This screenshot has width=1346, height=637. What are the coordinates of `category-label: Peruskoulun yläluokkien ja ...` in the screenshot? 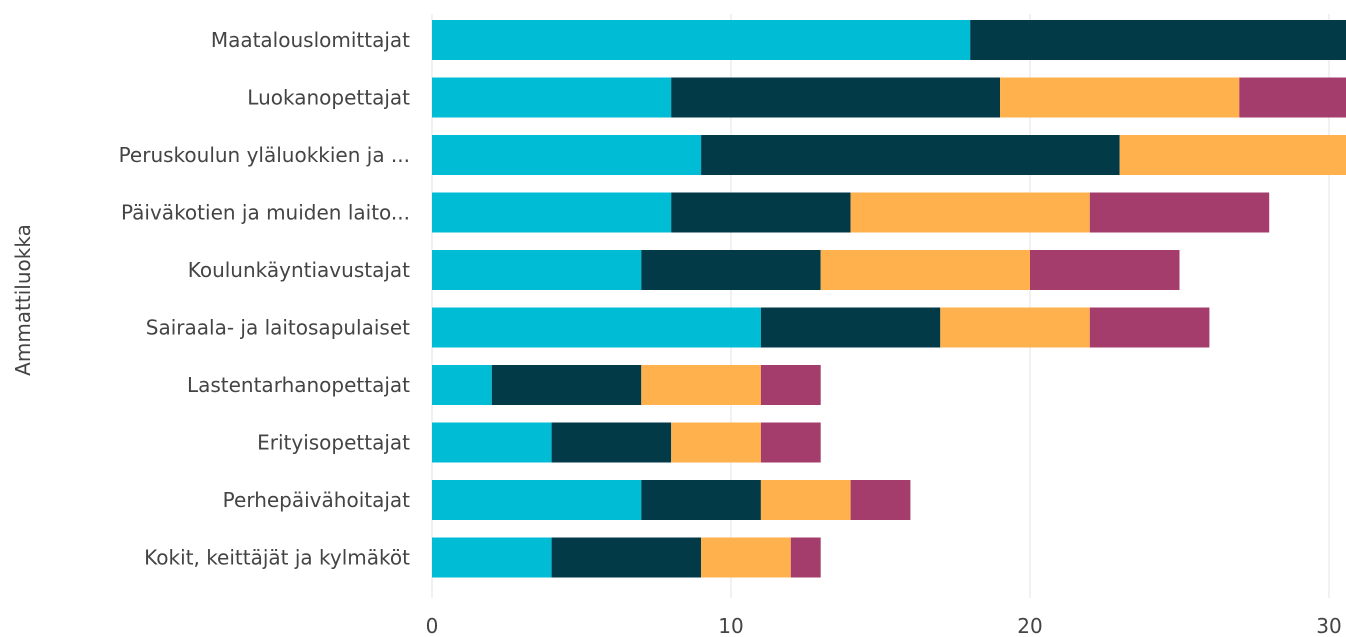 It's located at (264, 155).